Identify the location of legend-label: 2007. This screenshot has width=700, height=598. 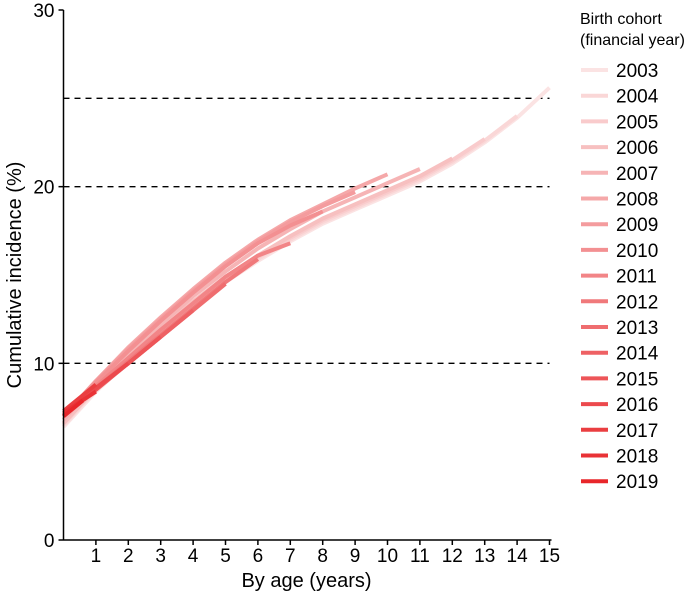
(637, 174).